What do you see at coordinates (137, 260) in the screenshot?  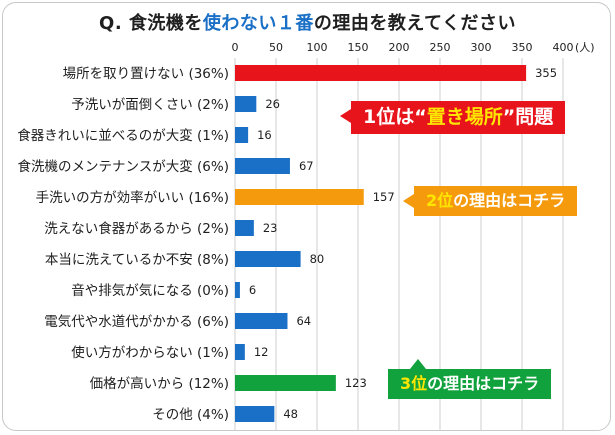 I see `category-label-7: 本当に洗えているか不安 (8%)` at bounding box center [137, 260].